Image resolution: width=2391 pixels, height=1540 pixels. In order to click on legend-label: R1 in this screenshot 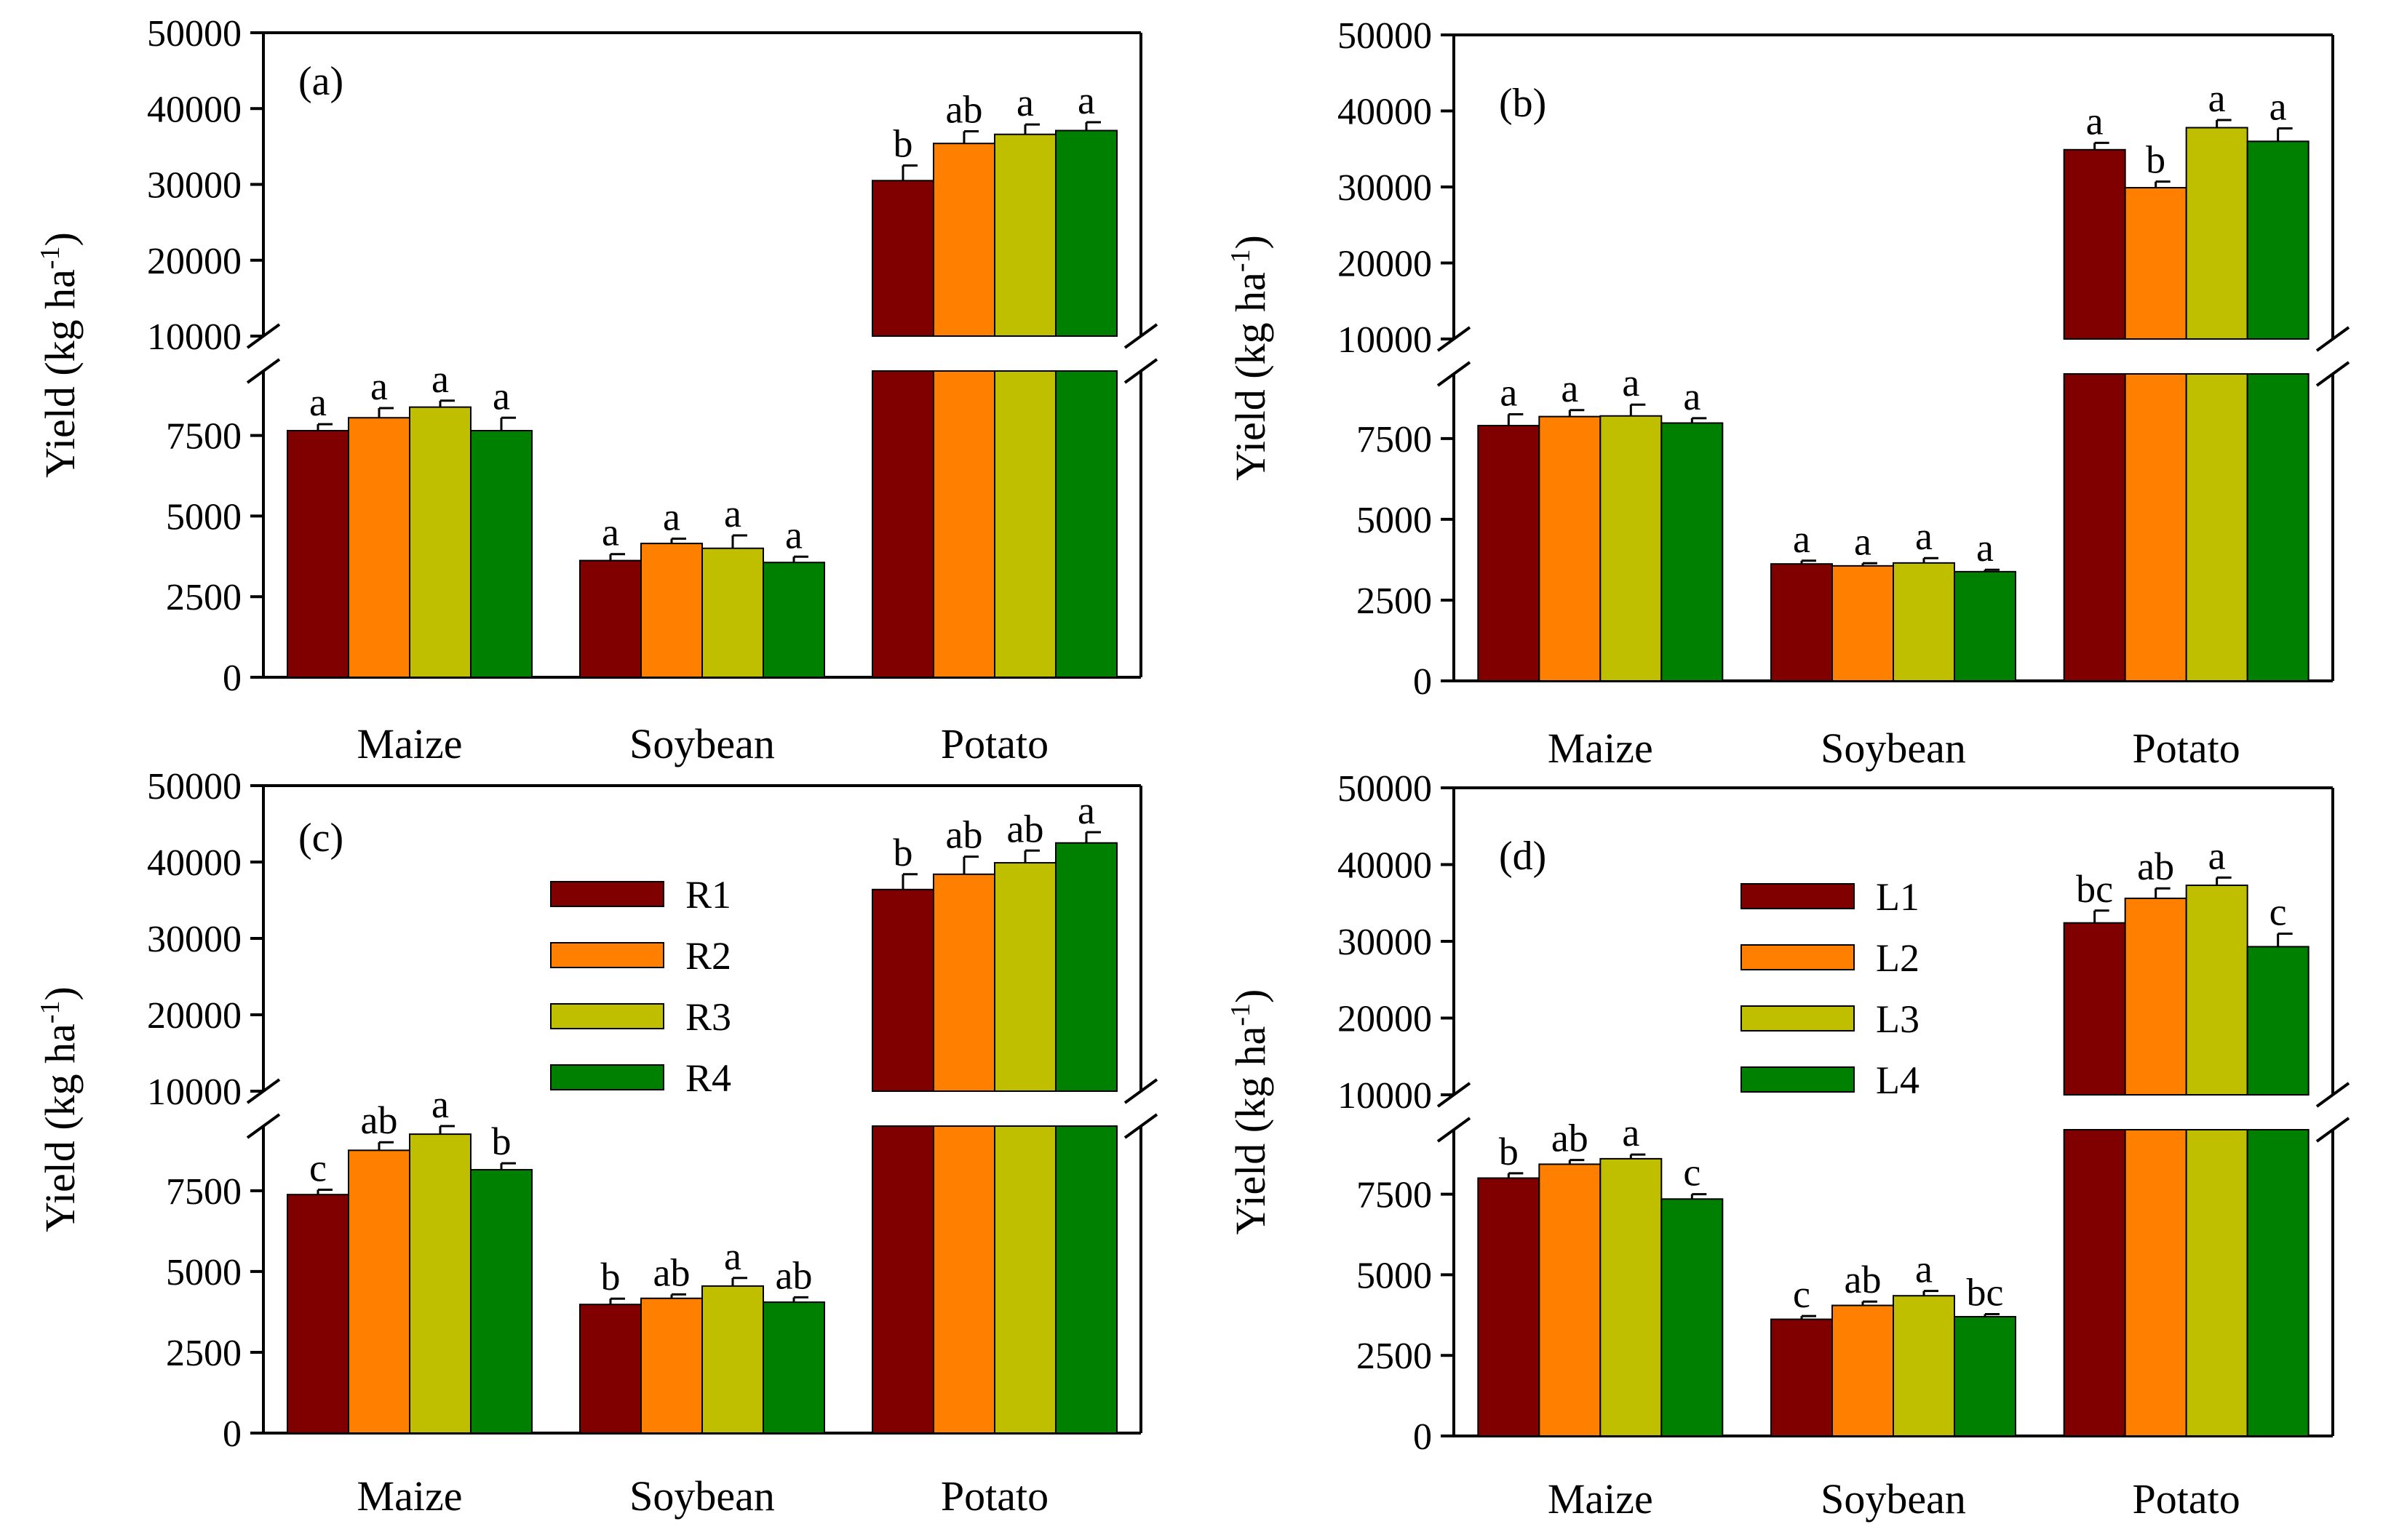, I will do `click(708, 895)`.